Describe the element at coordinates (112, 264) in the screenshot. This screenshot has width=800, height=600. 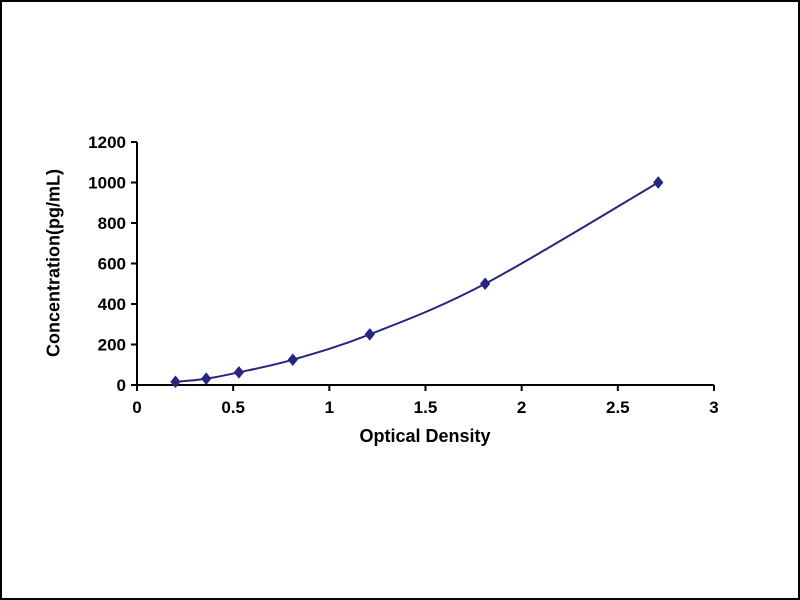
I see `y-tick-label: 600` at that location.